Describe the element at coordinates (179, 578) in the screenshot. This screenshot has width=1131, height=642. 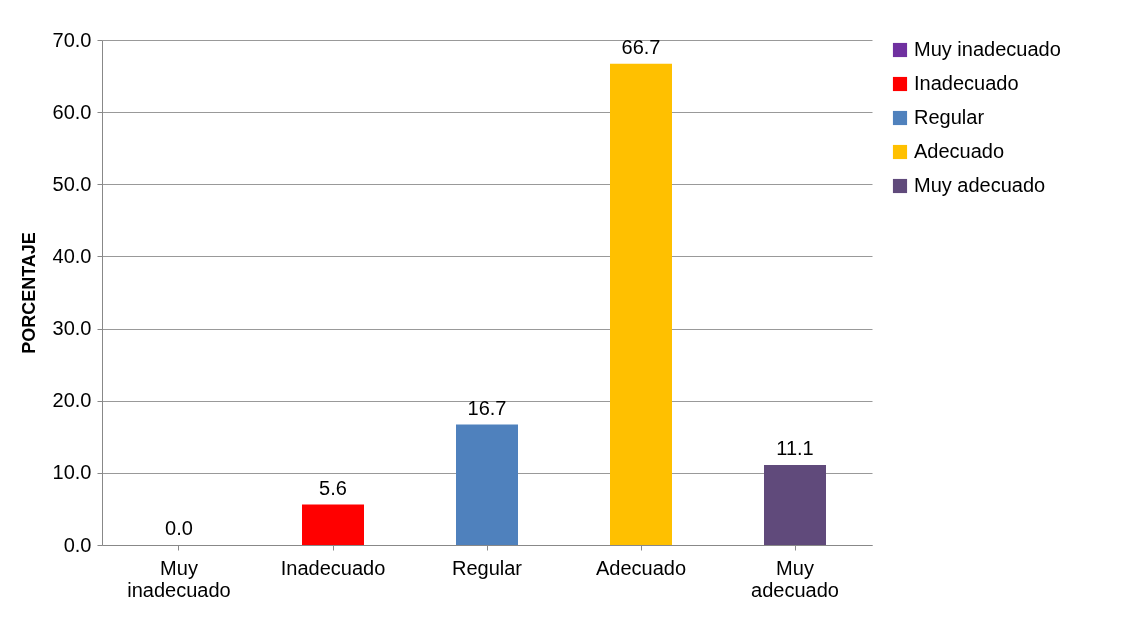
I see `x-tick-label: Muy inadecuado` at that location.